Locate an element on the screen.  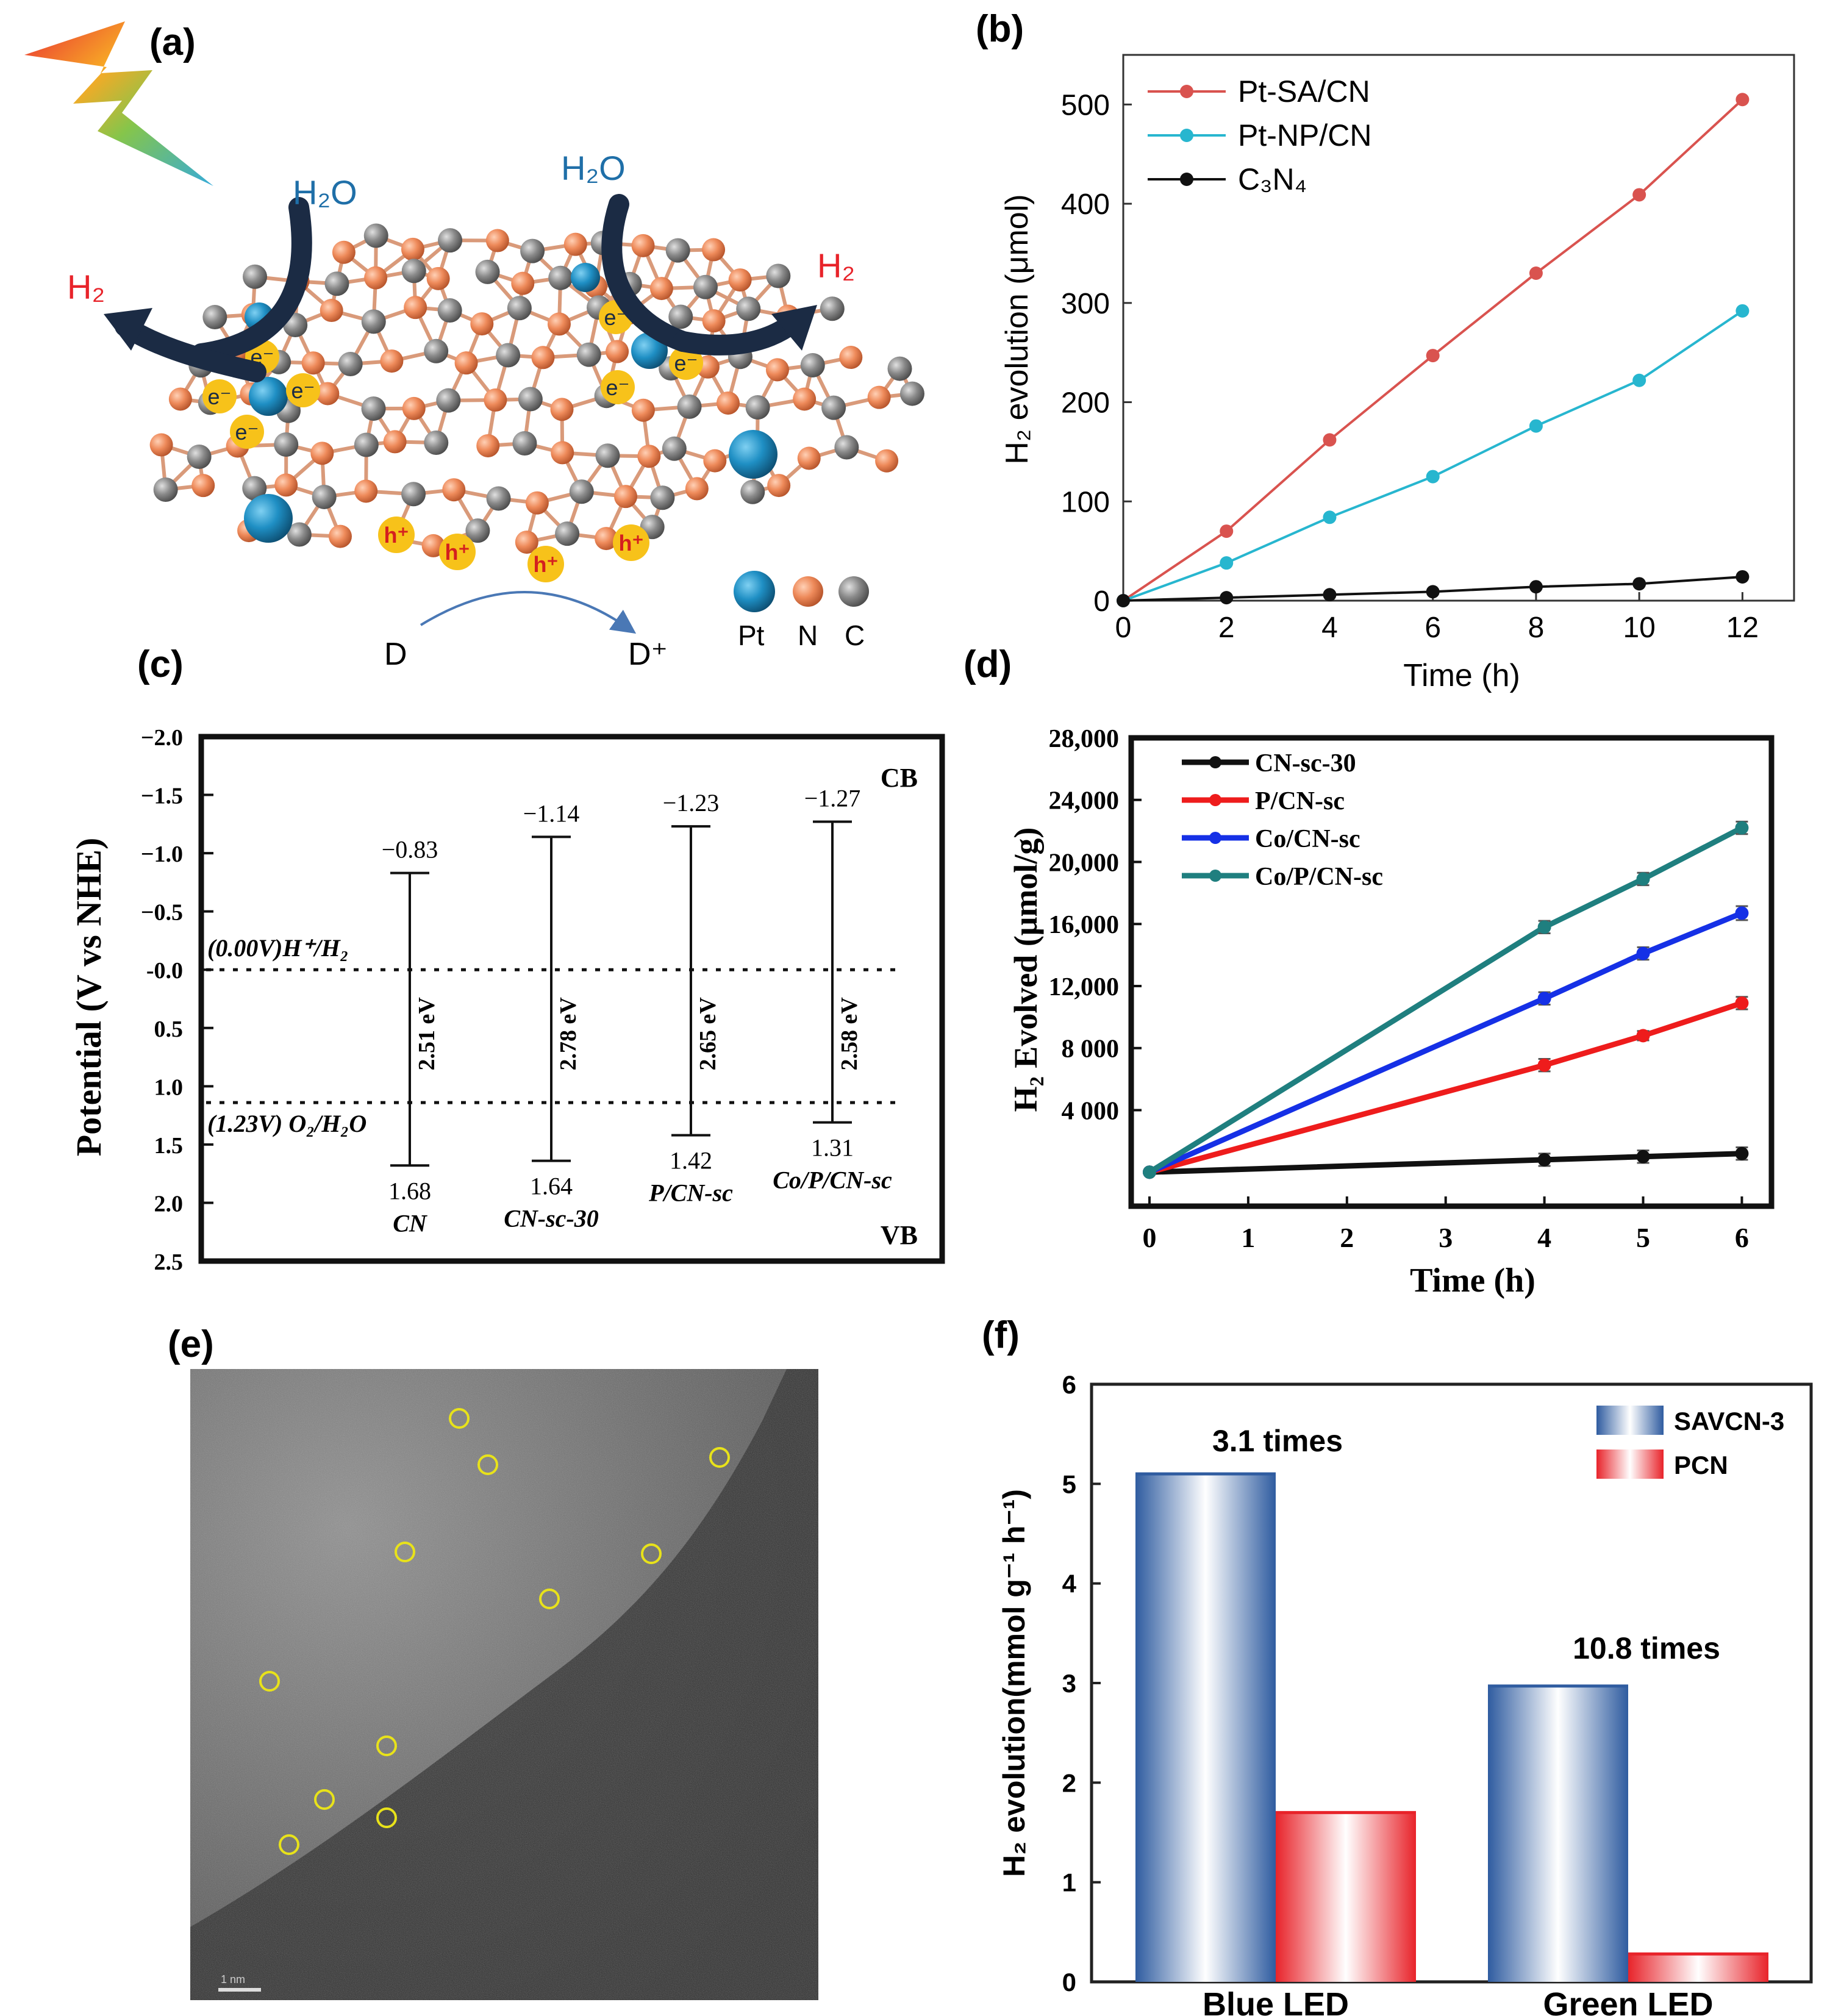
y-tick-label: 2.0 is located at coordinates (169, 1204).